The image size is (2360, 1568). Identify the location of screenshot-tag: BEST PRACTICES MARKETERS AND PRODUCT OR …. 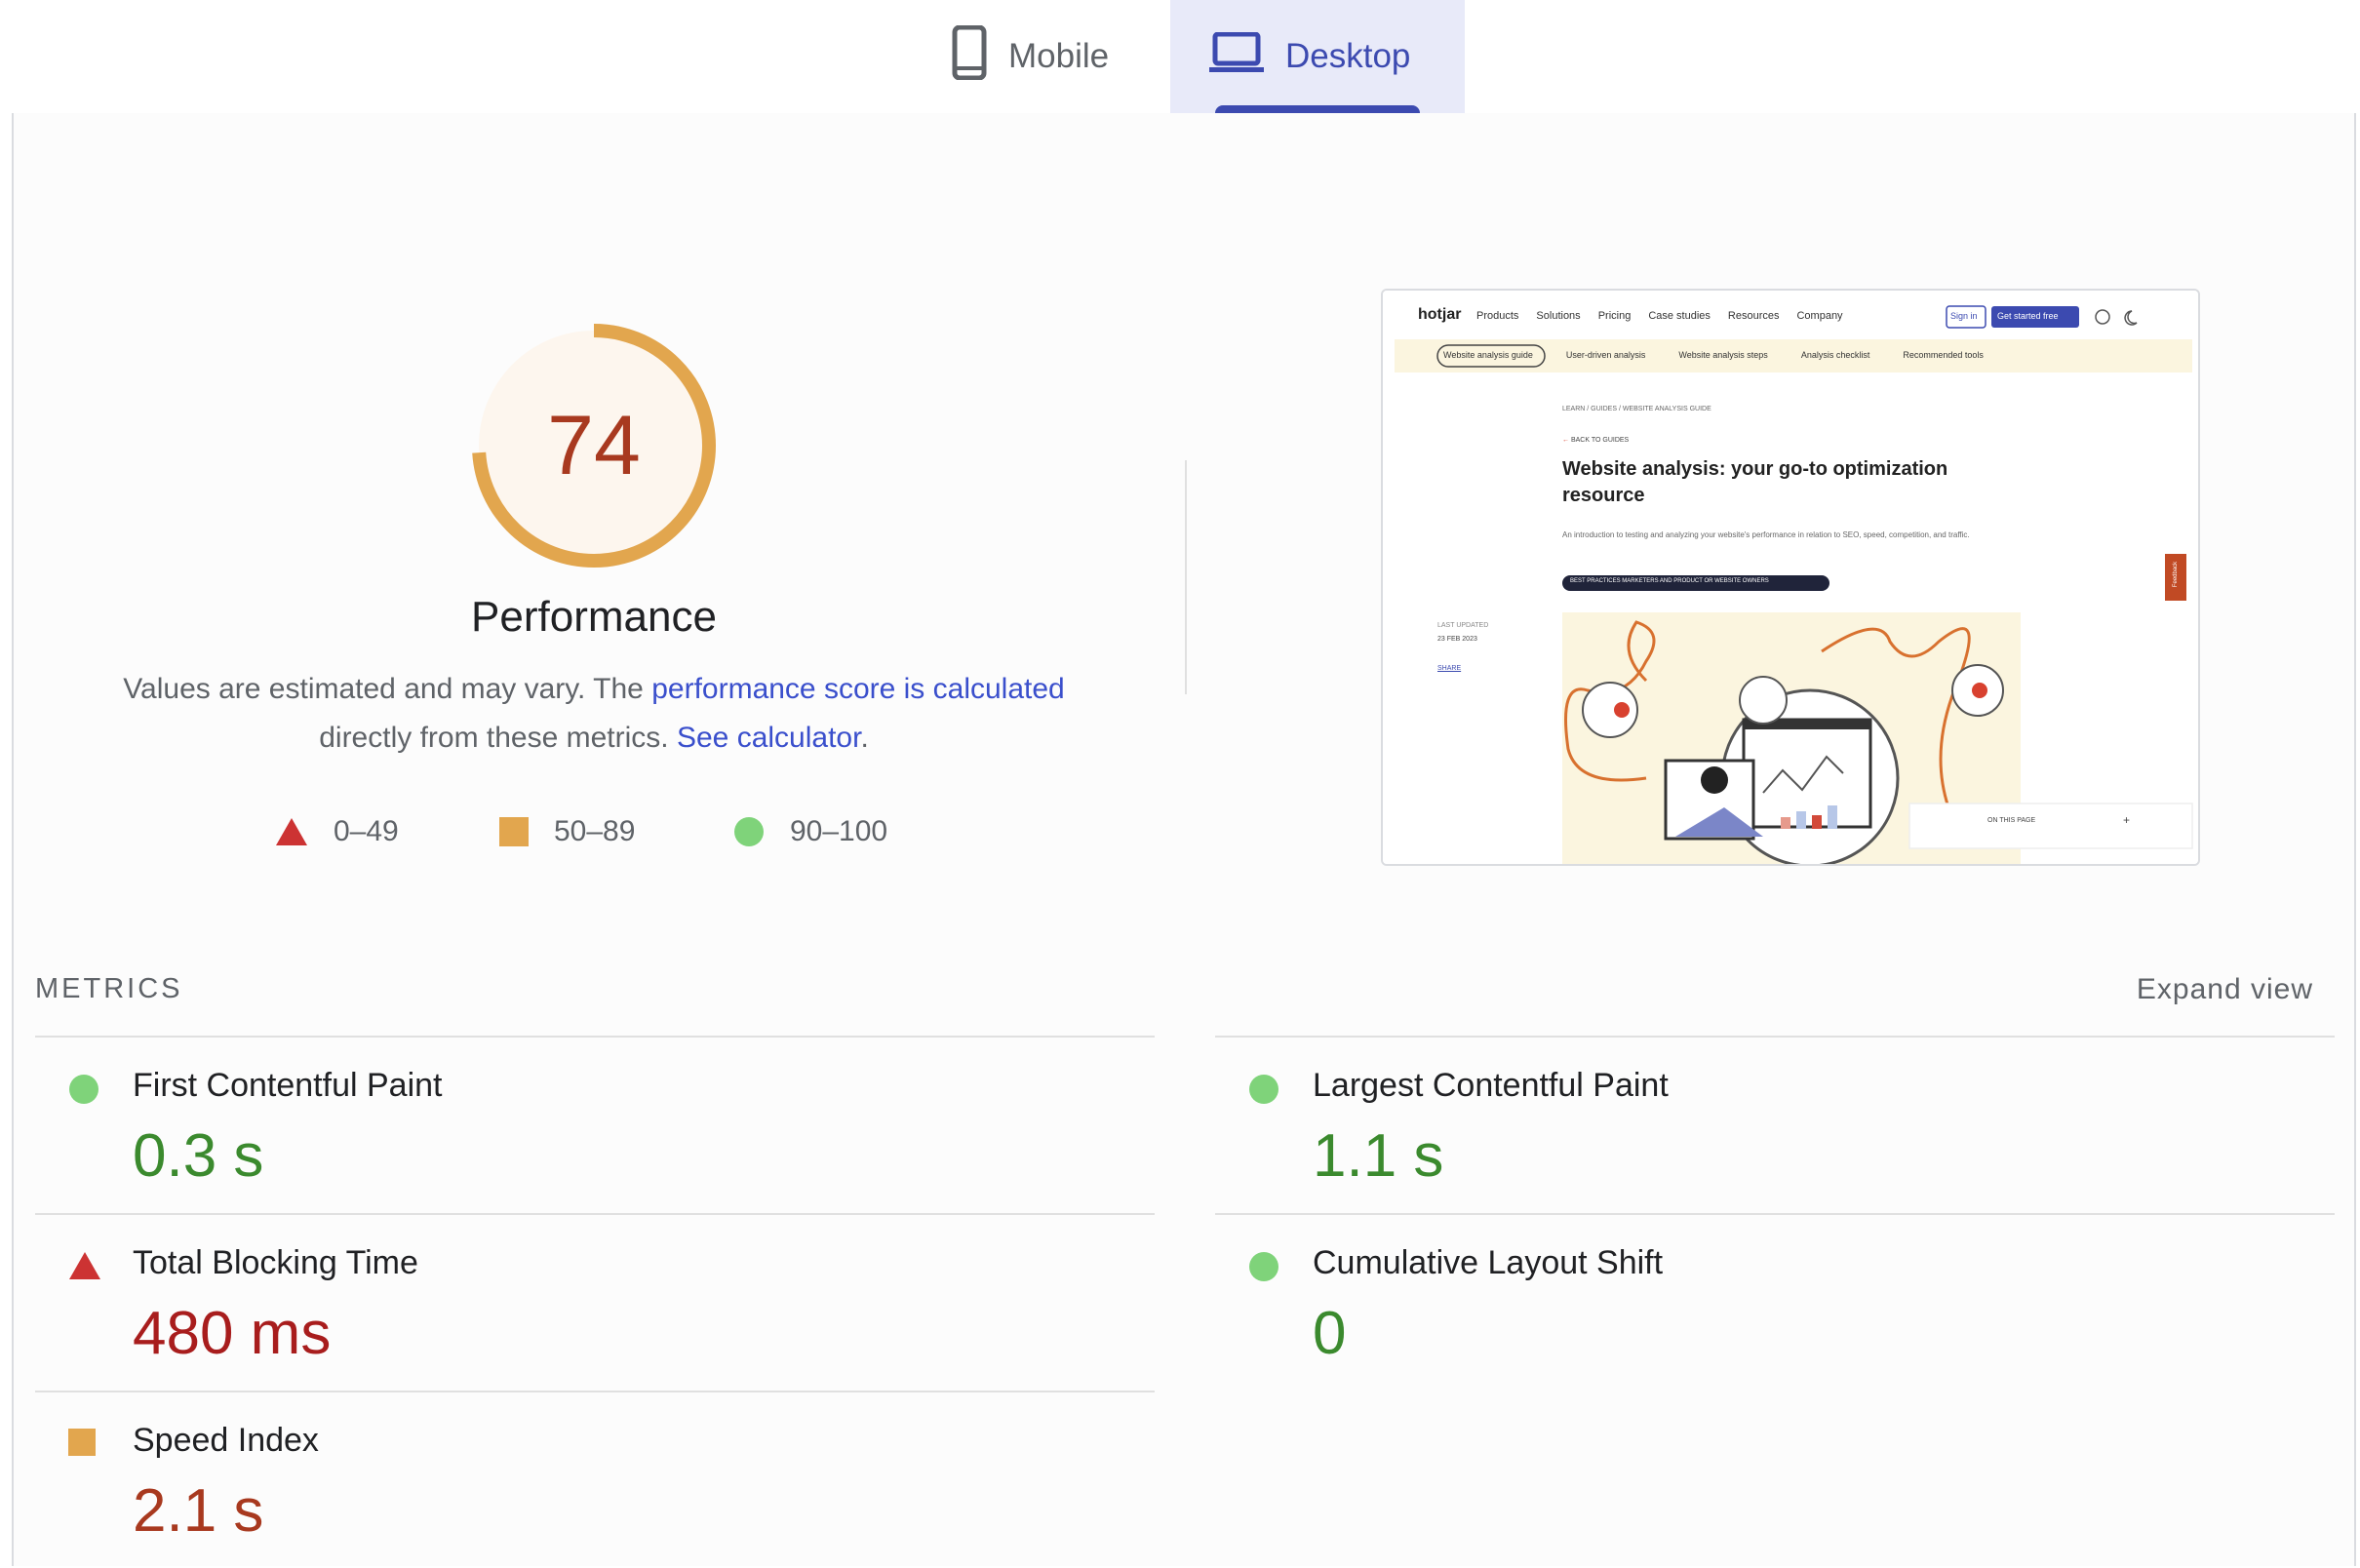
(1669, 581).